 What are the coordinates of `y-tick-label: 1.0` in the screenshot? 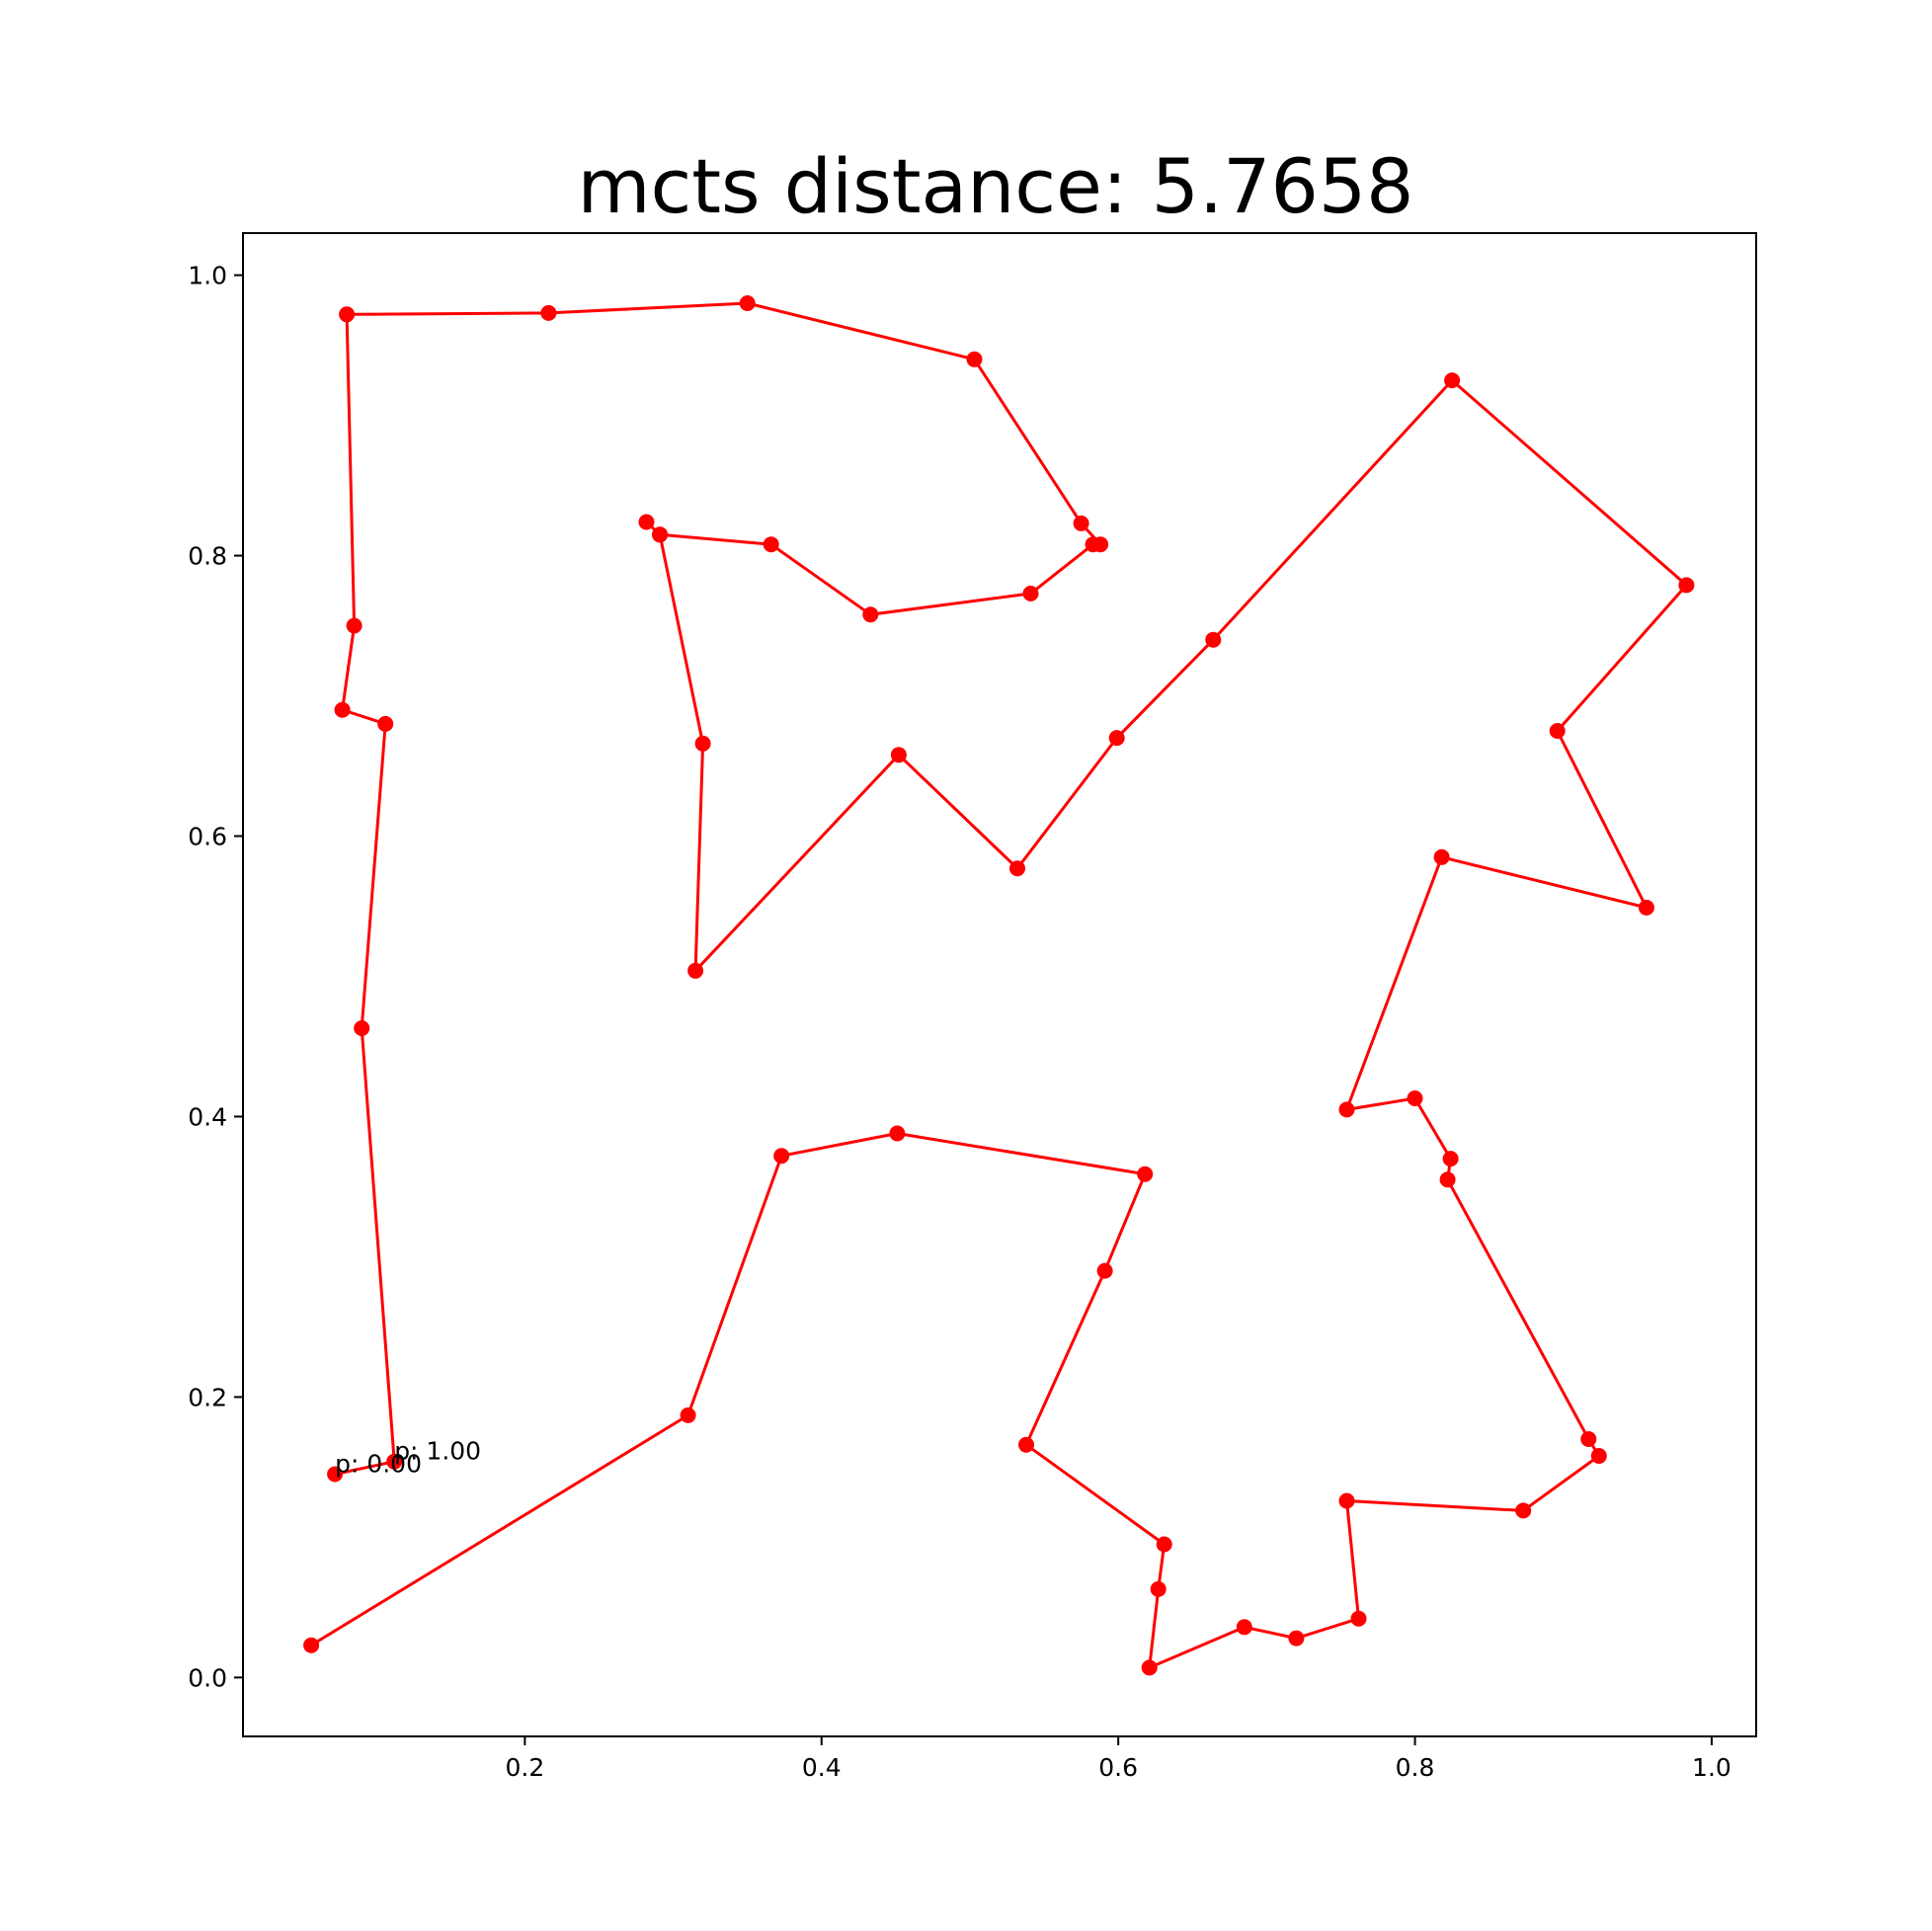 It's located at (207, 276).